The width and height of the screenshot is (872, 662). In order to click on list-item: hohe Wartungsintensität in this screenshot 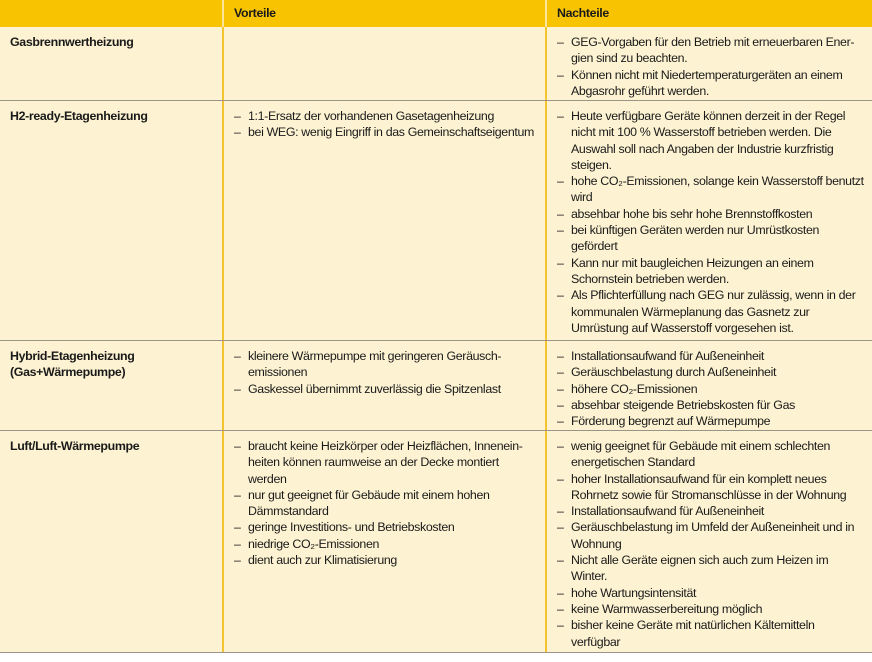, I will do `click(710, 593)`.